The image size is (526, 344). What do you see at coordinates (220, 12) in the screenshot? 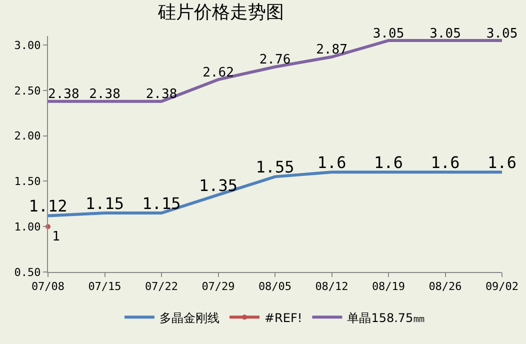
I see `chart-title: 硅片价格走势图` at bounding box center [220, 12].